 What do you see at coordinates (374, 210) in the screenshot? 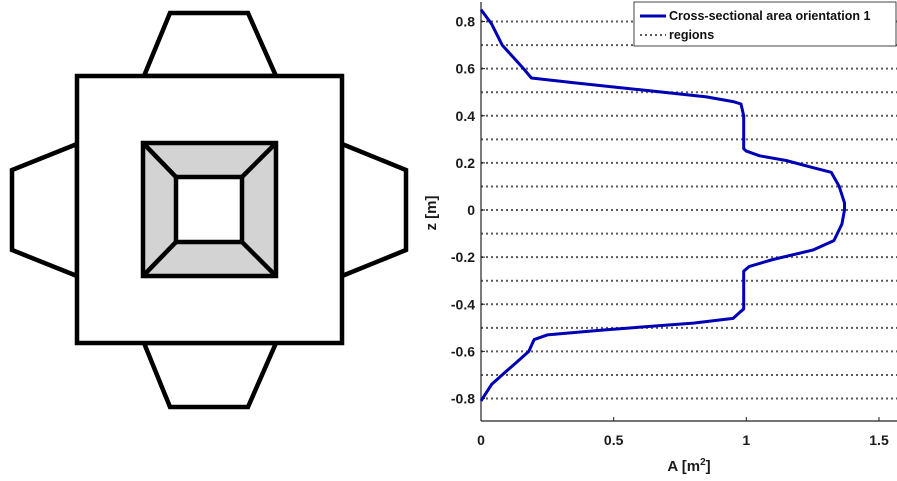
I see `right-wing` at bounding box center [374, 210].